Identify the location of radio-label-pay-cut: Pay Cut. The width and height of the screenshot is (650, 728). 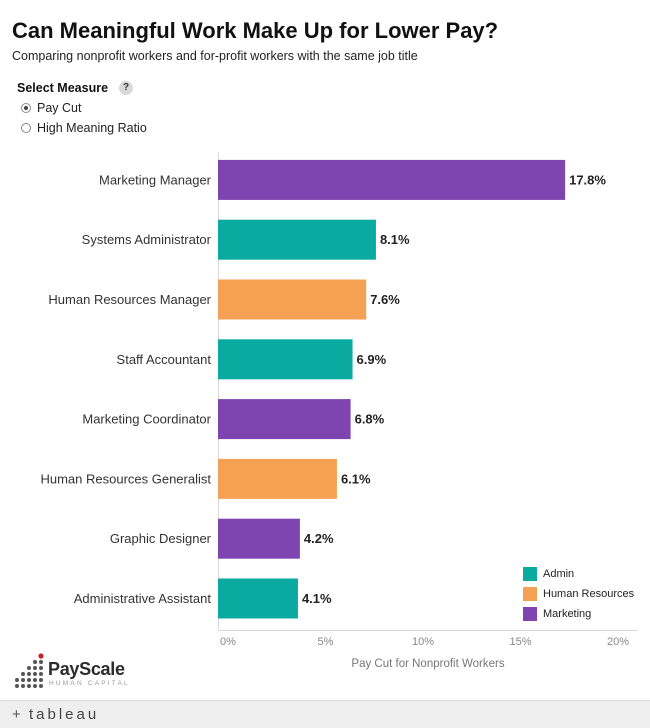
(59, 108).